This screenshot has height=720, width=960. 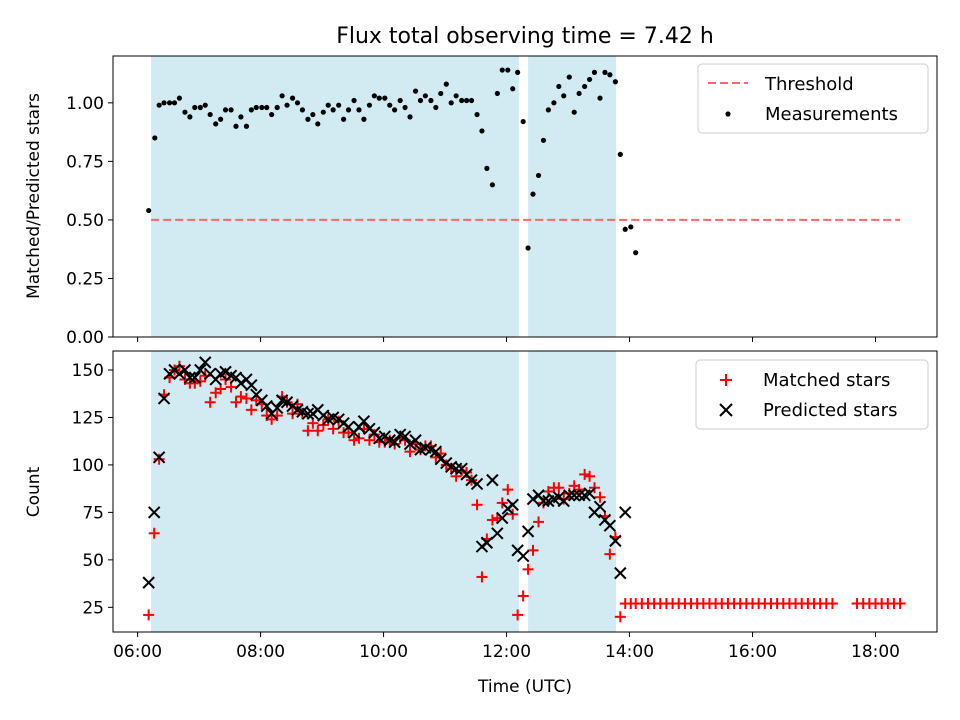 What do you see at coordinates (629, 652) in the screenshot?
I see `x-tick-label: 14:00` at bounding box center [629, 652].